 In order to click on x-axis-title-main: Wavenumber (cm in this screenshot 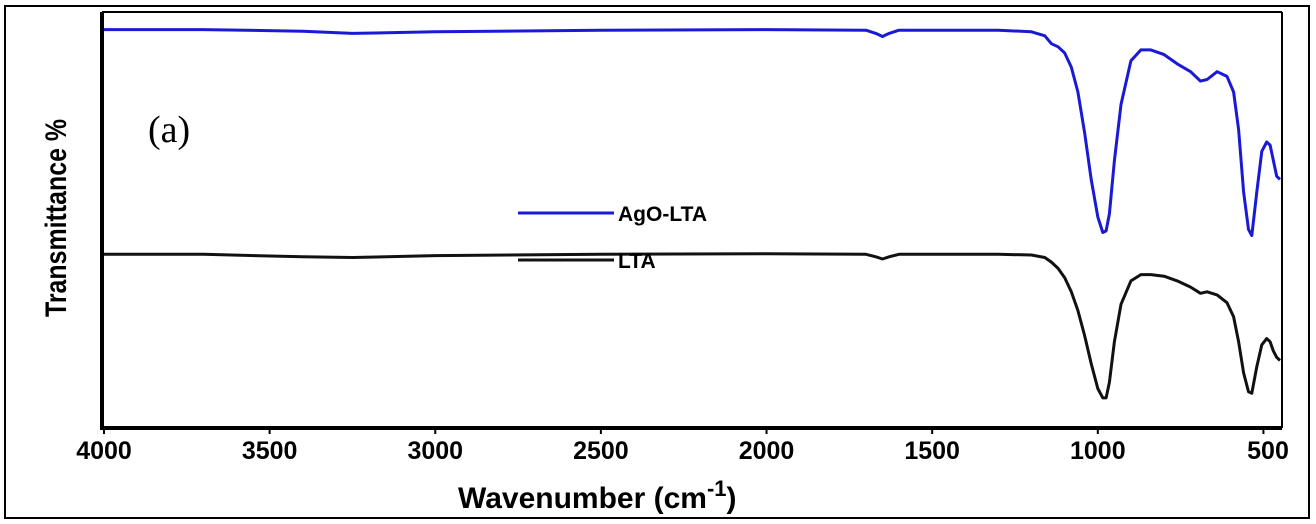, I will do `click(582, 498)`.